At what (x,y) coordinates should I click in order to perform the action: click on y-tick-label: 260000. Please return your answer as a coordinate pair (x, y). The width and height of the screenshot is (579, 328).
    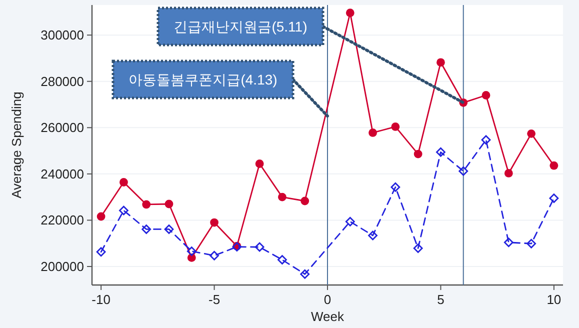
    Looking at the image, I should click on (62, 128).